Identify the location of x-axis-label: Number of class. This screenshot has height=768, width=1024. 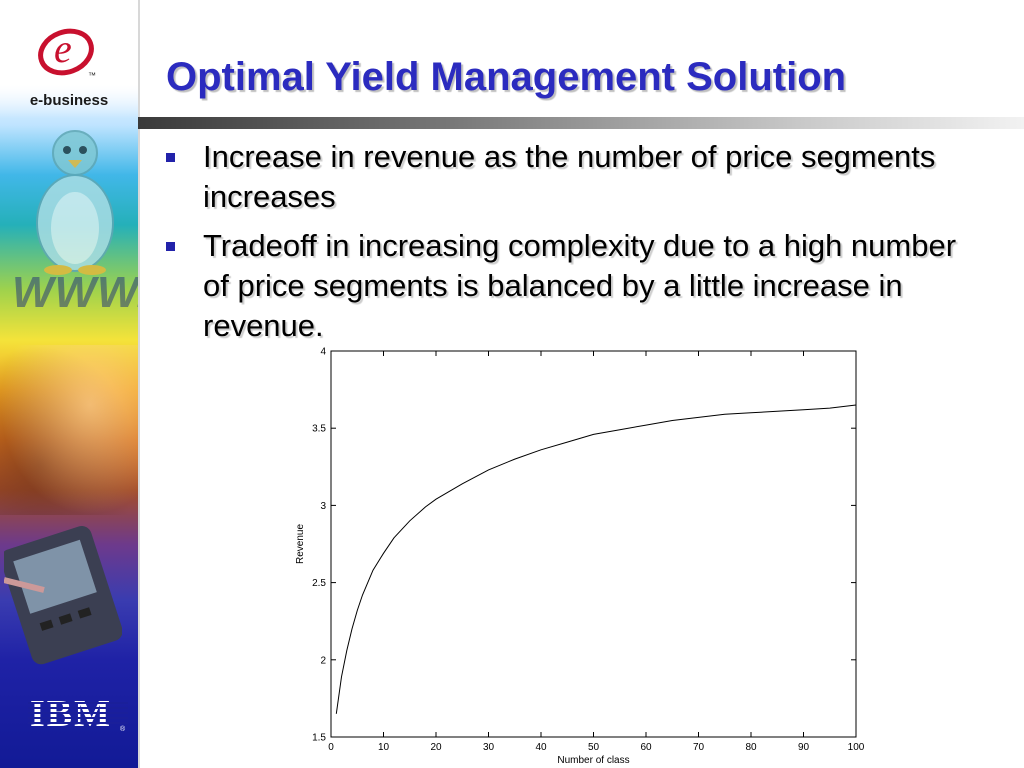
(593, 760).